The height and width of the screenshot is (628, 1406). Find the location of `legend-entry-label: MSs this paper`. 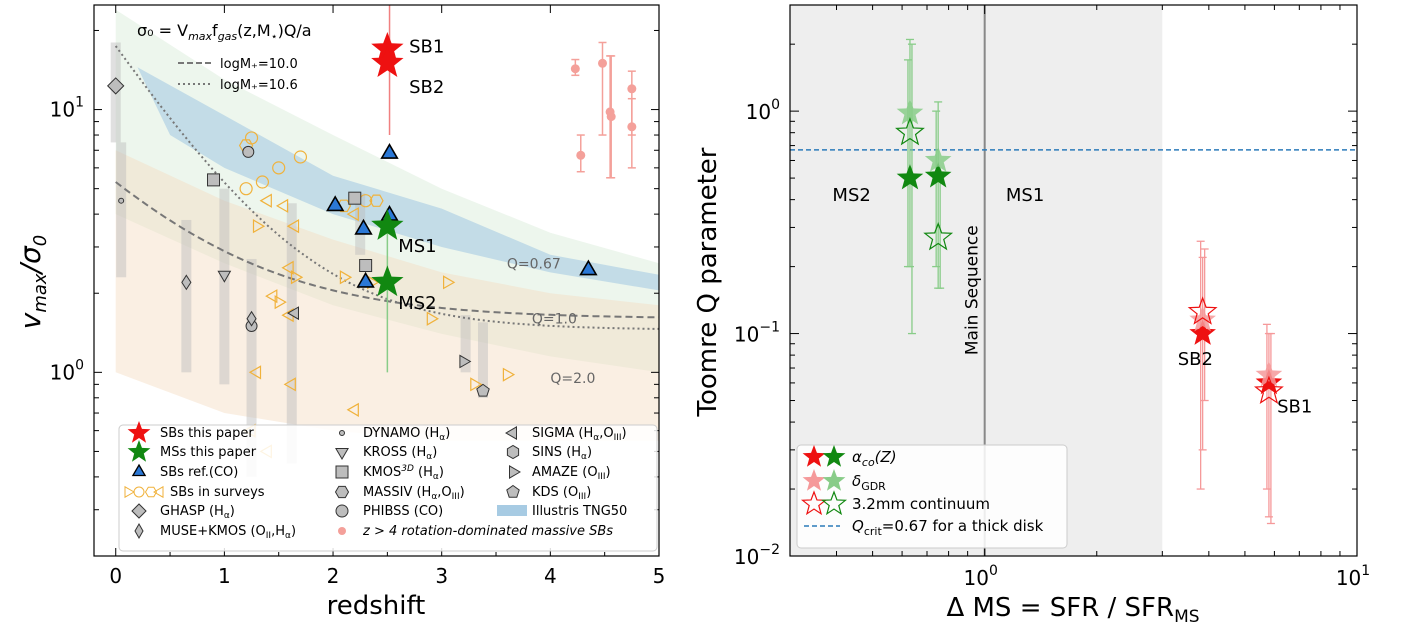

legend-entry-label: MSs this paper is located at coordinates (208, 452).